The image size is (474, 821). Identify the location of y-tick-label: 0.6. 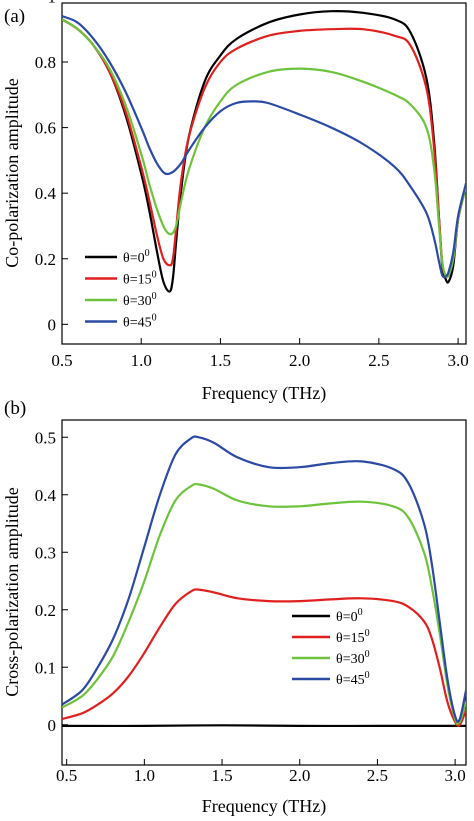
(45, 128).